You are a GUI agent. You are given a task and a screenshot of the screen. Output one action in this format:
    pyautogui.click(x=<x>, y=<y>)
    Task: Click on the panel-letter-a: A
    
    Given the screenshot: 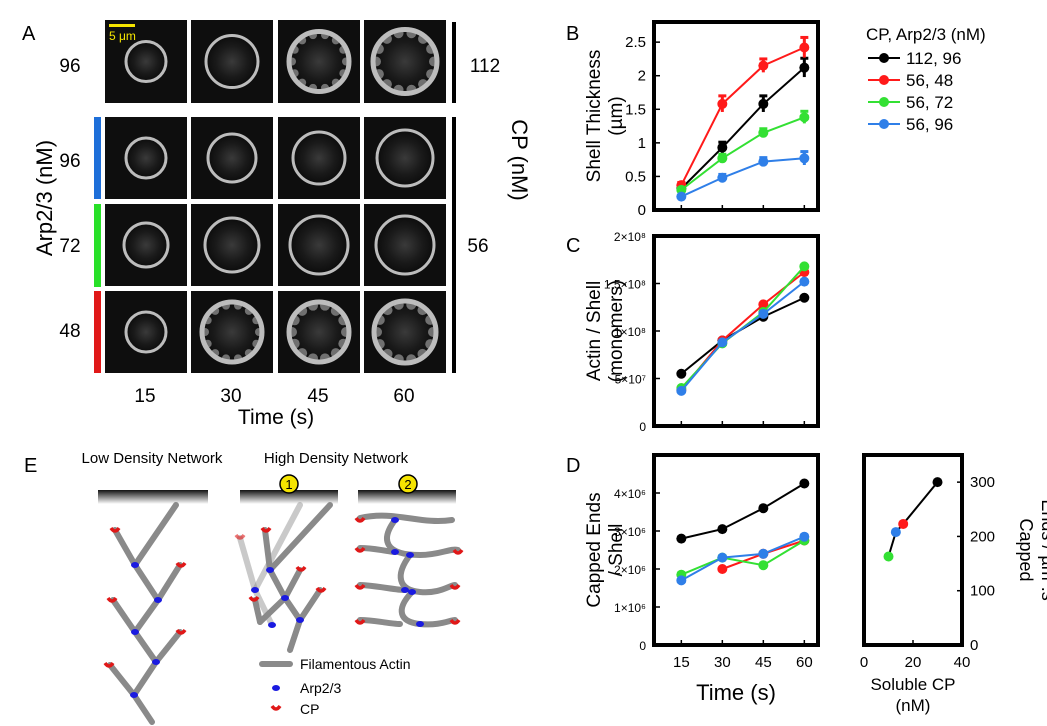 What is the action you would take?
    pyautogui.click(x=29, y=34)
    